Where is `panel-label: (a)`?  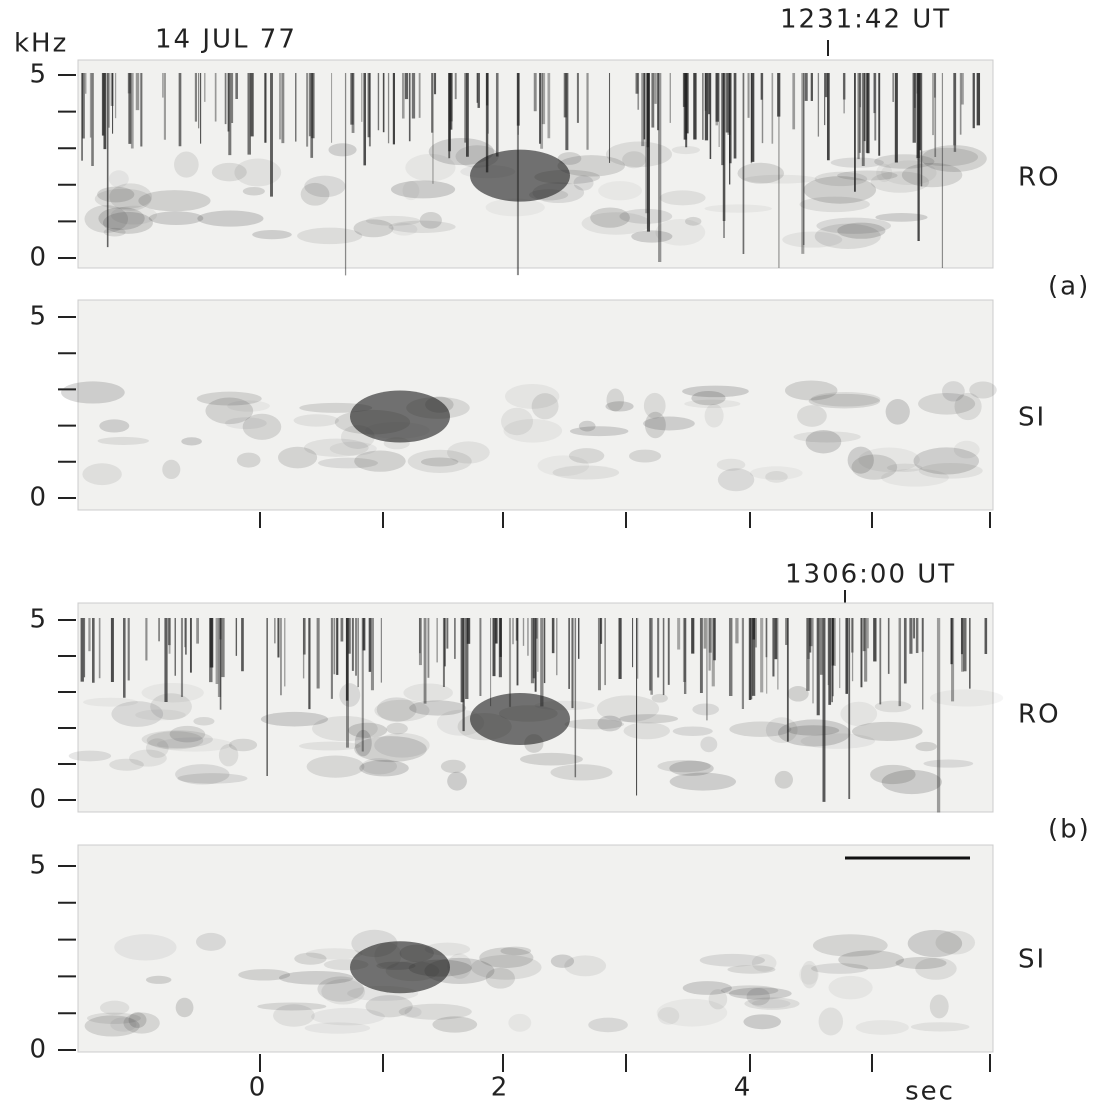
panel-label: (a) is located at coordinates (1069, 287).